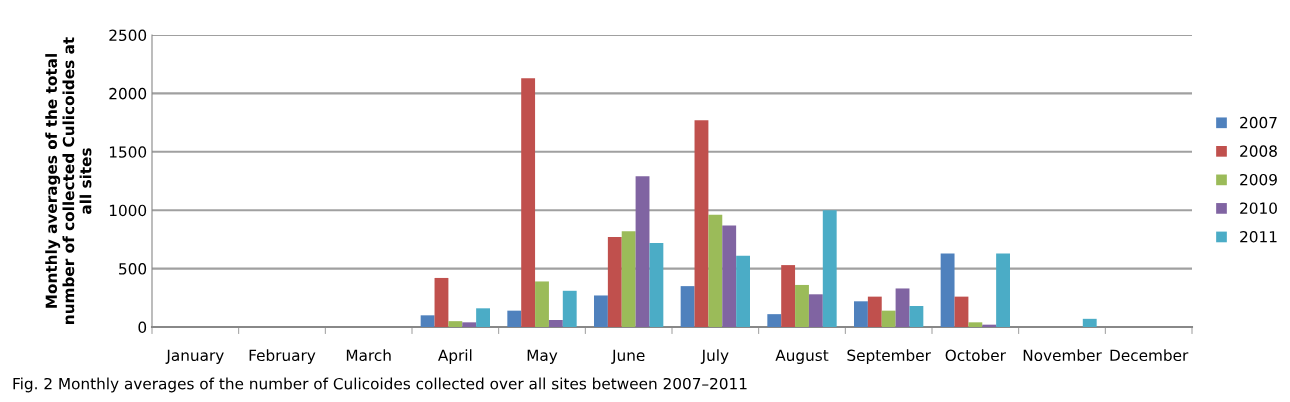 This screenshot has height=402, width=1290. Describe the element at coordinates (802, 357) in the screenshot. I see `x-tick-label: August` at that location.